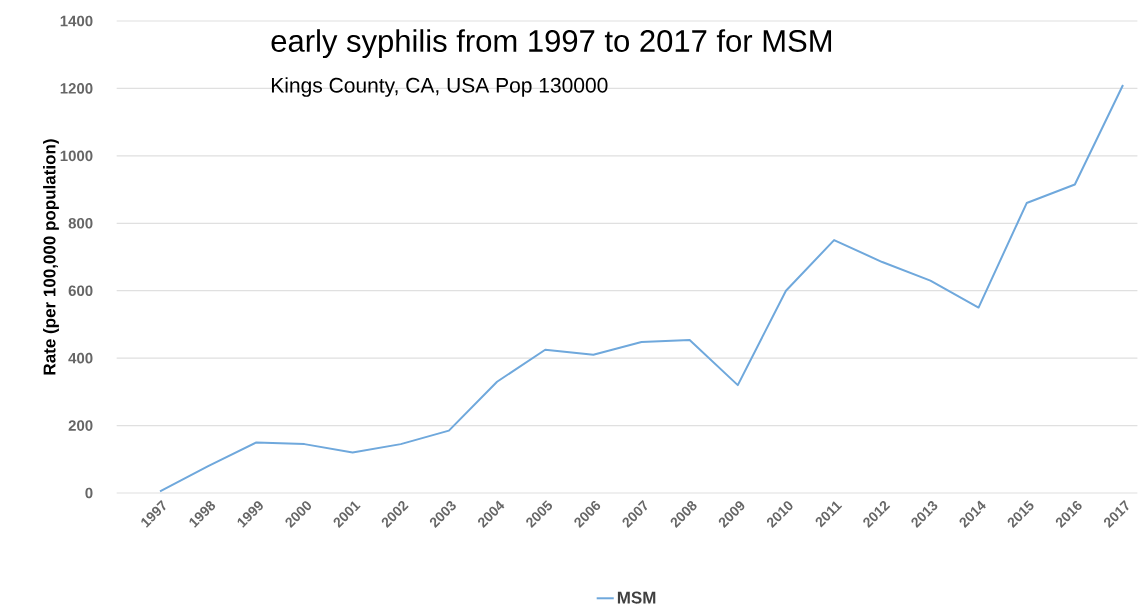 The width and height of the screenshot is (1141, 614). I want to click on y-tick-label: 200, so click(80, 425).